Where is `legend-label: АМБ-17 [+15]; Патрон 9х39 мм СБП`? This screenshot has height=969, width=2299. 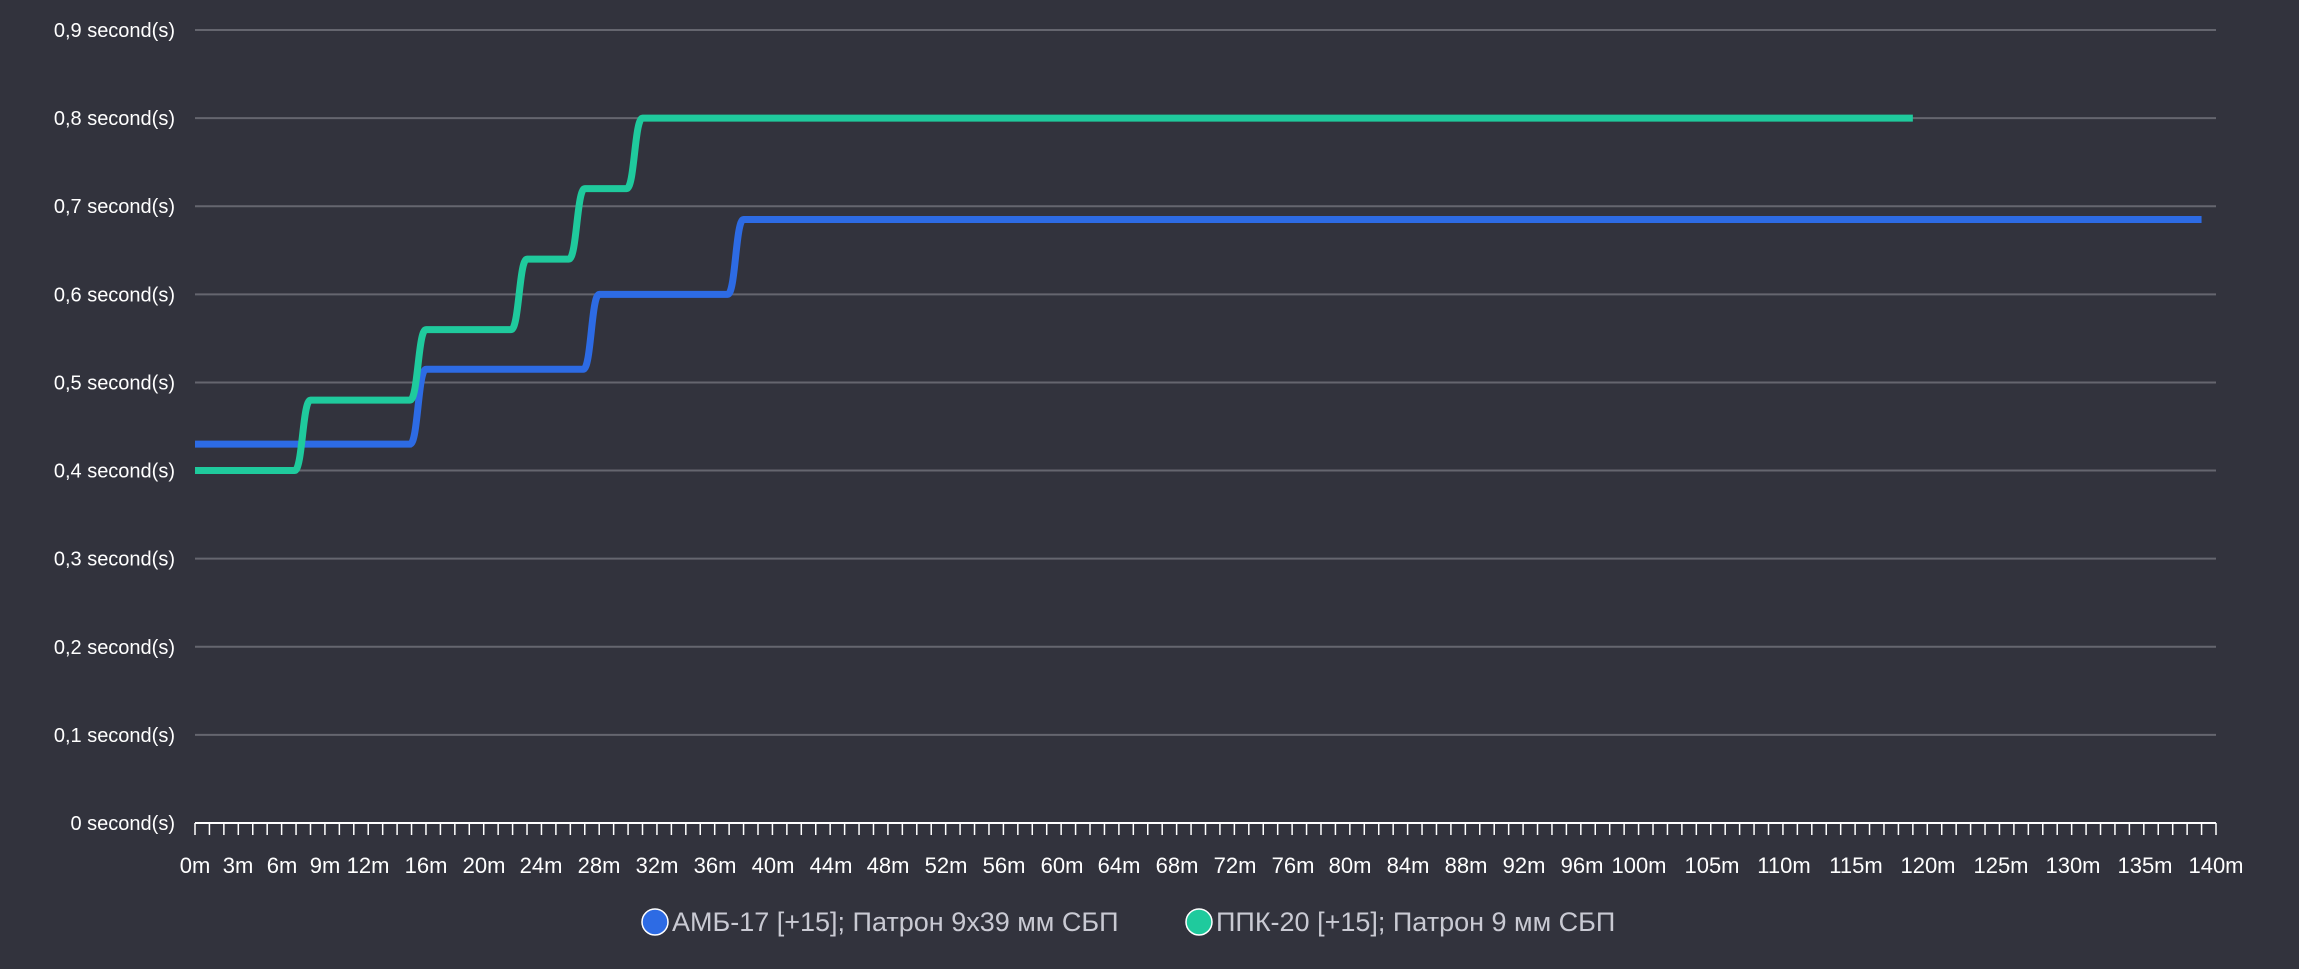 legend-label: АМБ-17 [+15]; Патрон 9х39 мм СБП is located at coordinates (895, 922).